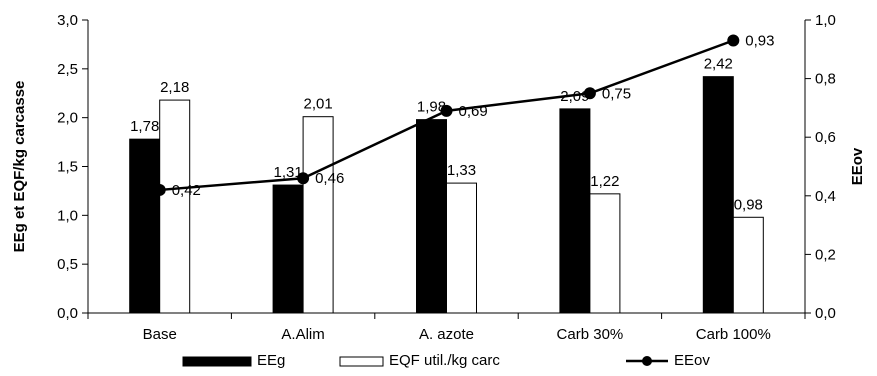 The width and height of the screenshot is (877, 376). Describe the element at coordinates (67, 215) in the screenshot. I see `y-tick-left-label: 1,0` at that location.